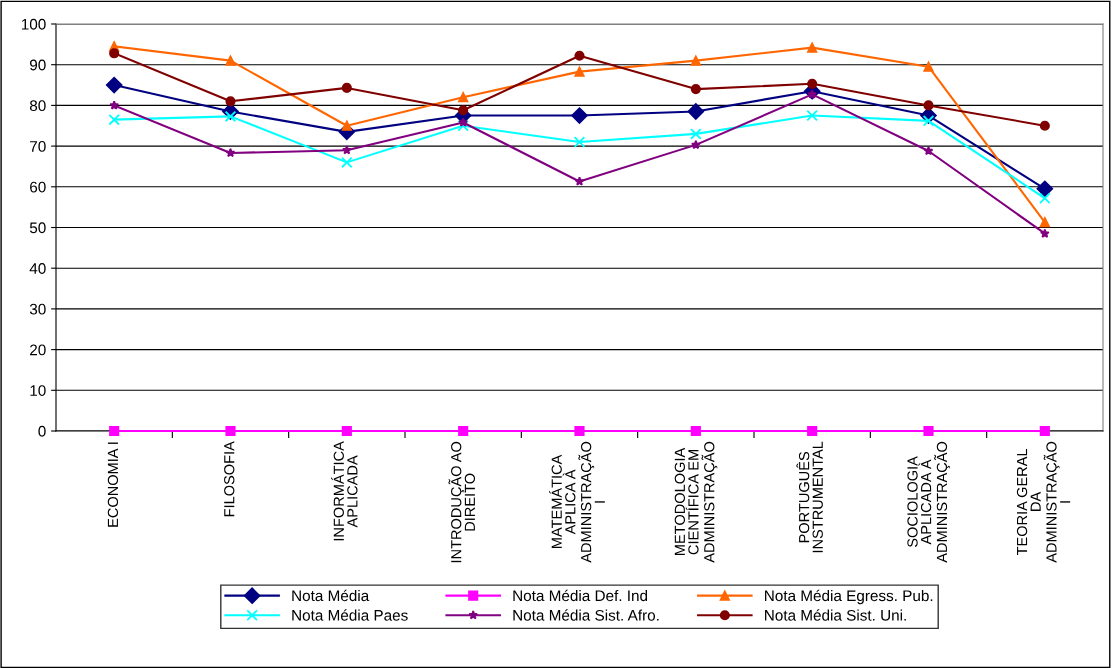 The width and height of the screenshot is (1112, 668). Describe the element at coordinates (38, 350) in the screenshot. I see `y-tick-label: 20` at that location.